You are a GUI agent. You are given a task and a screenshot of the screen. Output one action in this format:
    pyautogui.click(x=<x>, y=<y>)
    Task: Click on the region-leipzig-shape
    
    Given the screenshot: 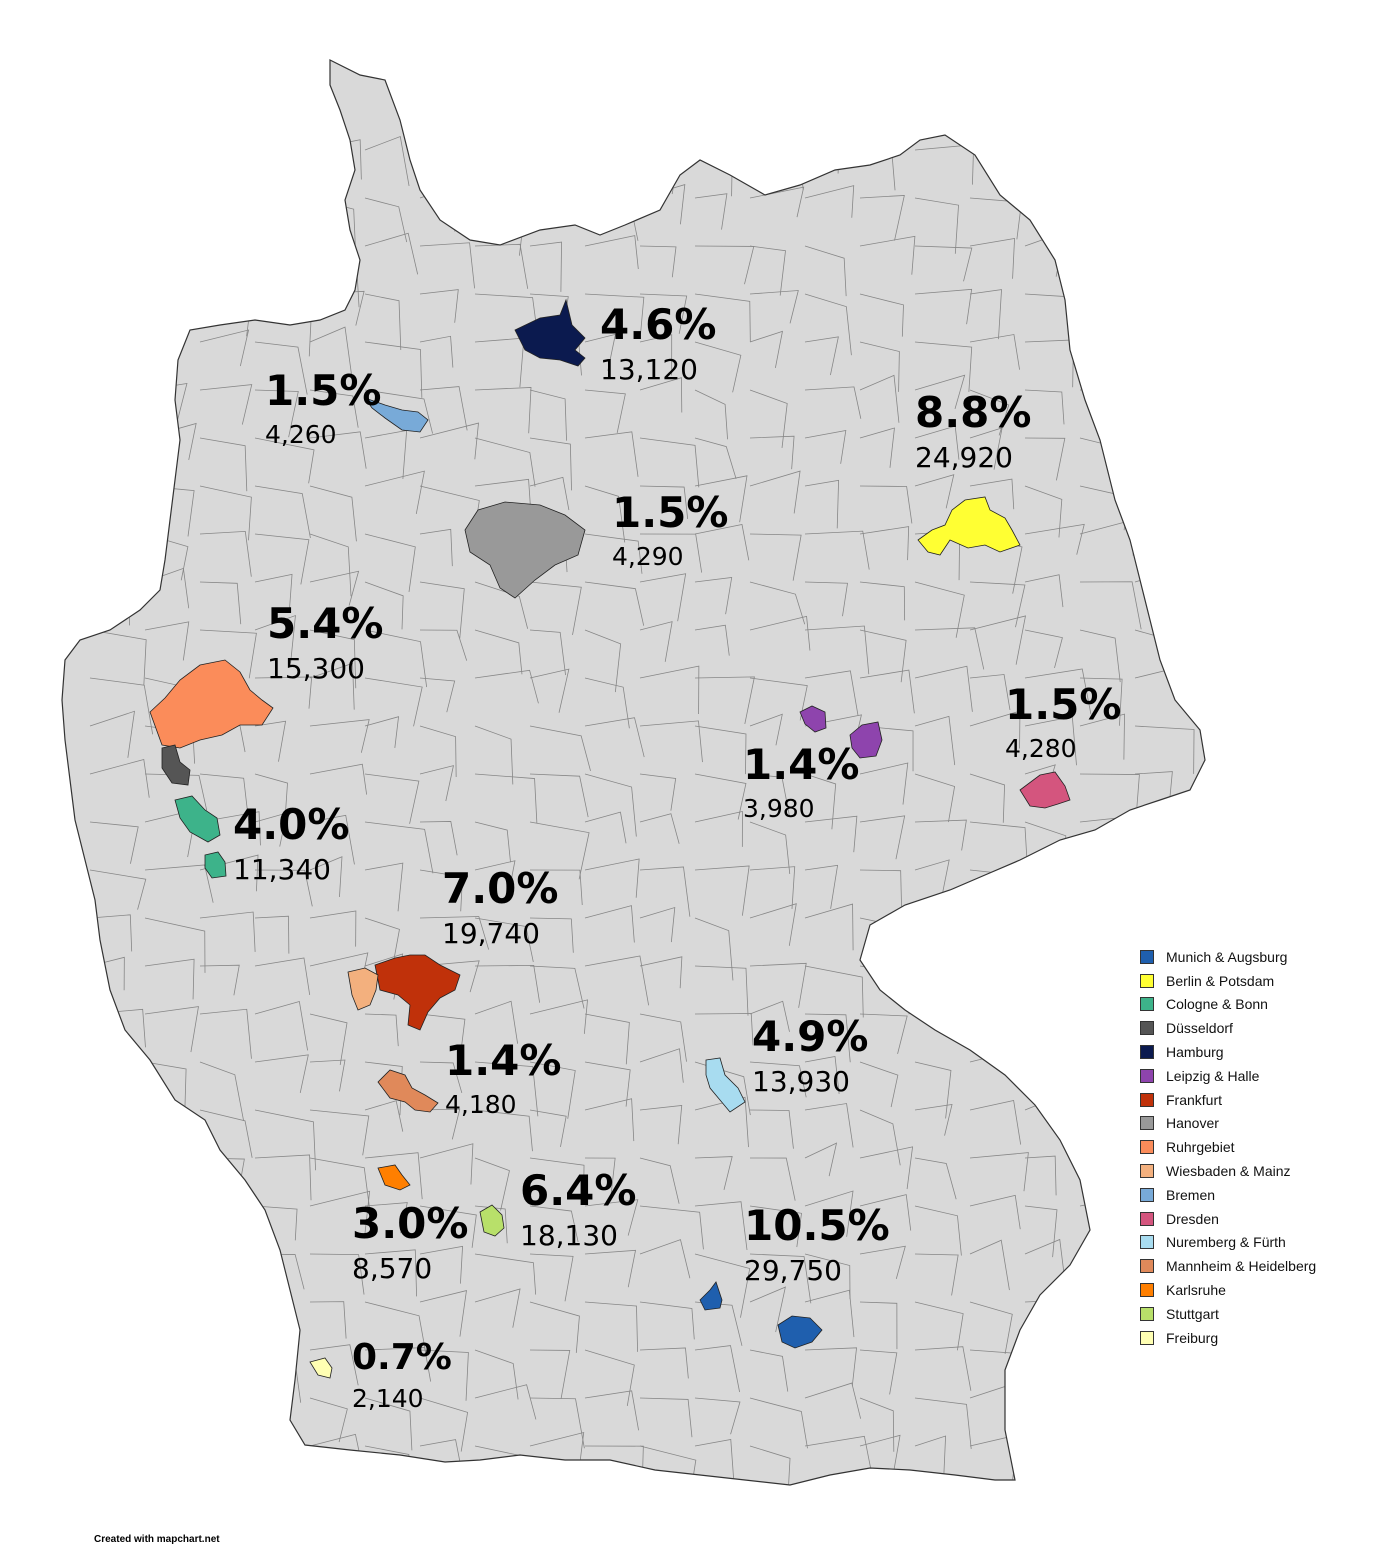 What is the action you would take?
    pyautogui.click(x=841, y=732)
    